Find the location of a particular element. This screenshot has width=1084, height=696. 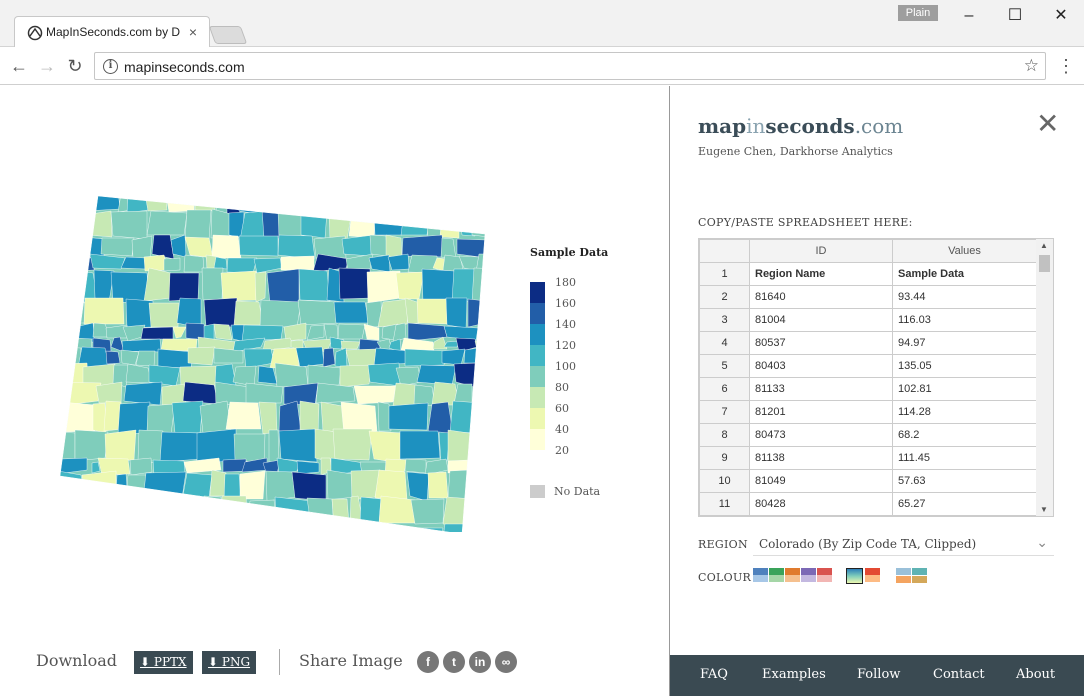

row-number: 10 is located at coordinates (724, 481).